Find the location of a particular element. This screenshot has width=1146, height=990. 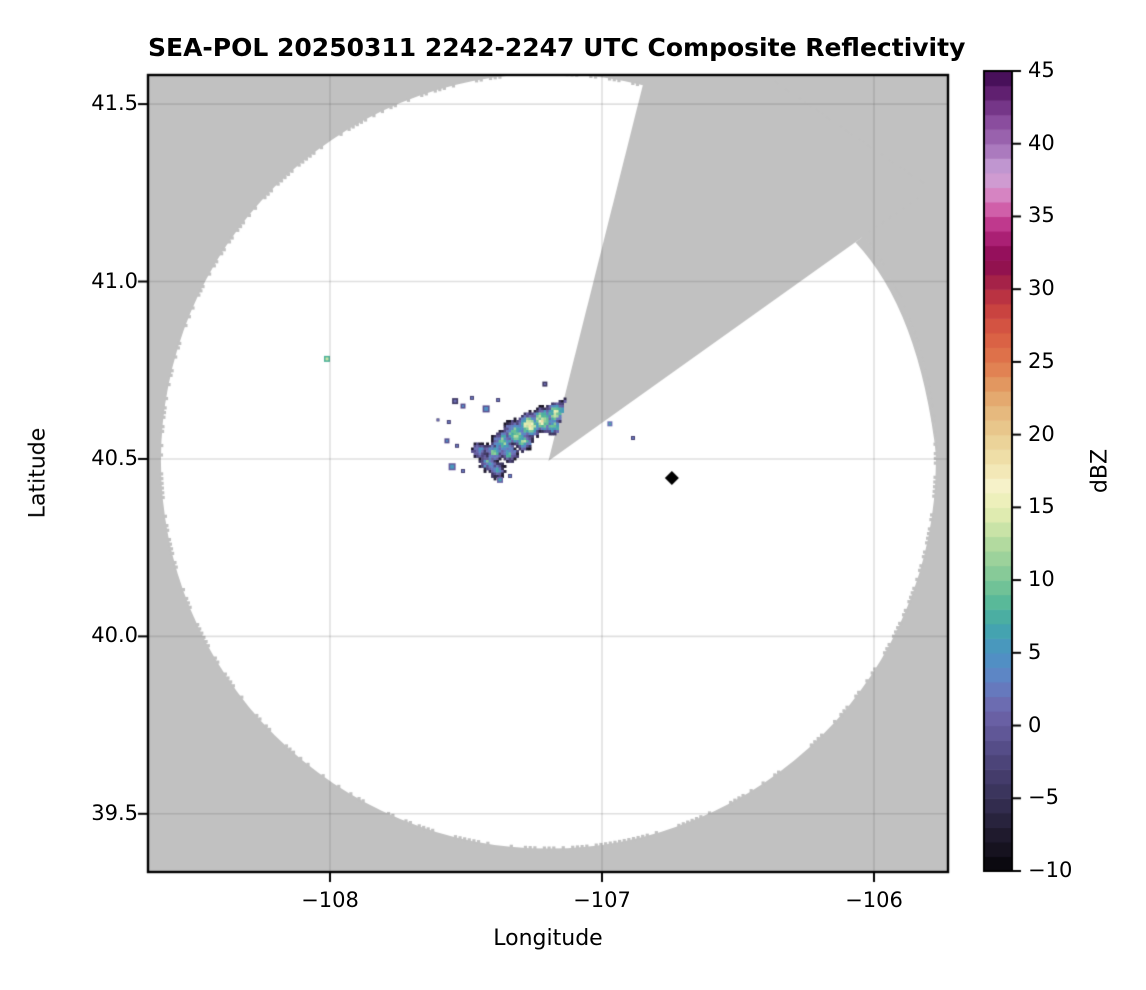

x-tick-label: −107 is located at coordinates (602, 900).